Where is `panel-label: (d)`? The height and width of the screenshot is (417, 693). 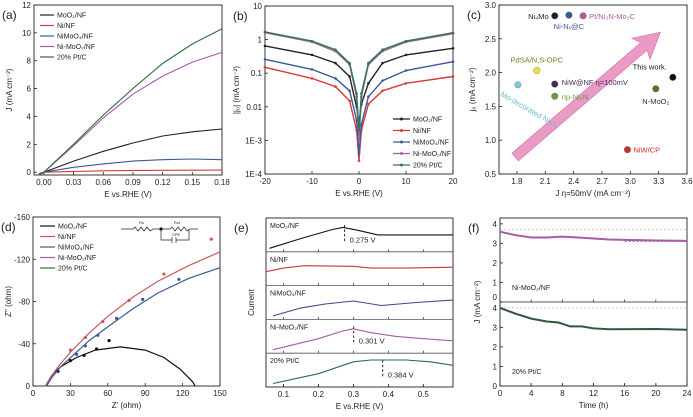
panel-label: (d) is located at coordinates (8, 227).